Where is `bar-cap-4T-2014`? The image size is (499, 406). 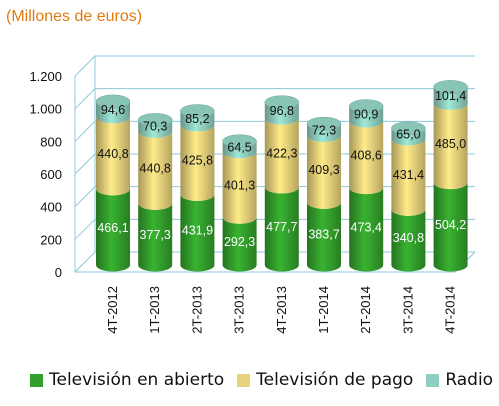 bar-cap-4T-2014 is located at coordinates (450, 87).